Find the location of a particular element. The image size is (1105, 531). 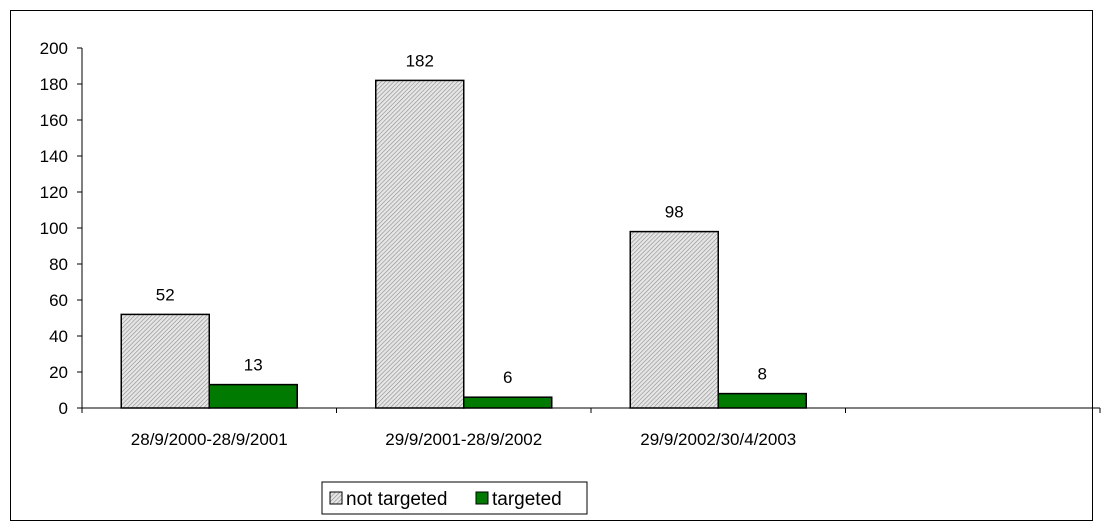

data-label: 13 is located at coordinates (253, 365).